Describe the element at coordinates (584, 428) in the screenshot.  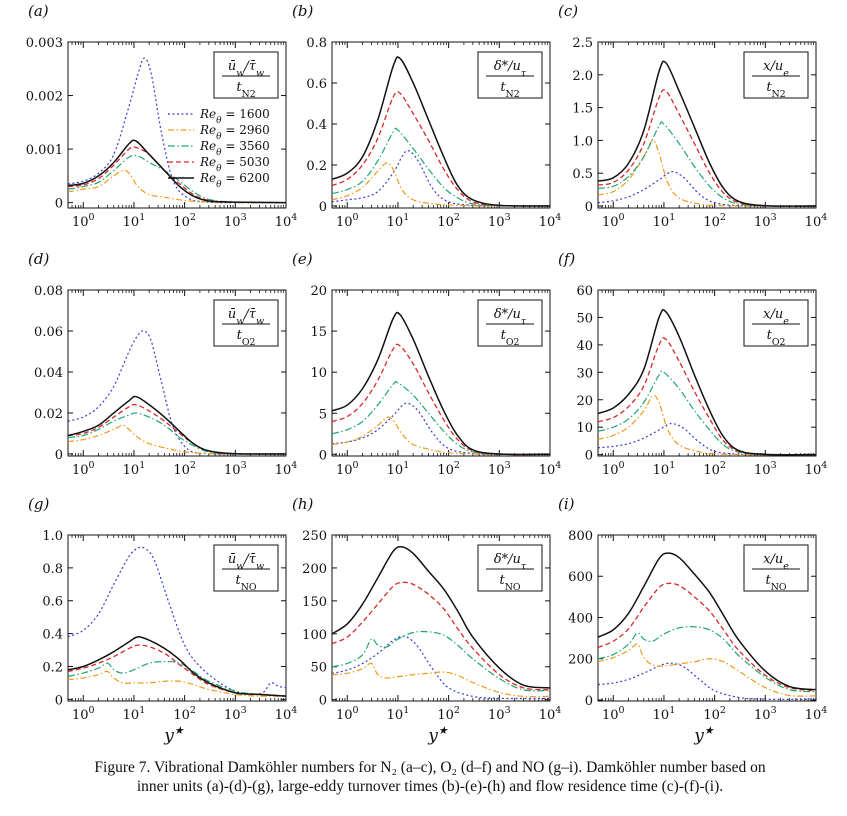
I see `y-tick-label: 10` at that location.